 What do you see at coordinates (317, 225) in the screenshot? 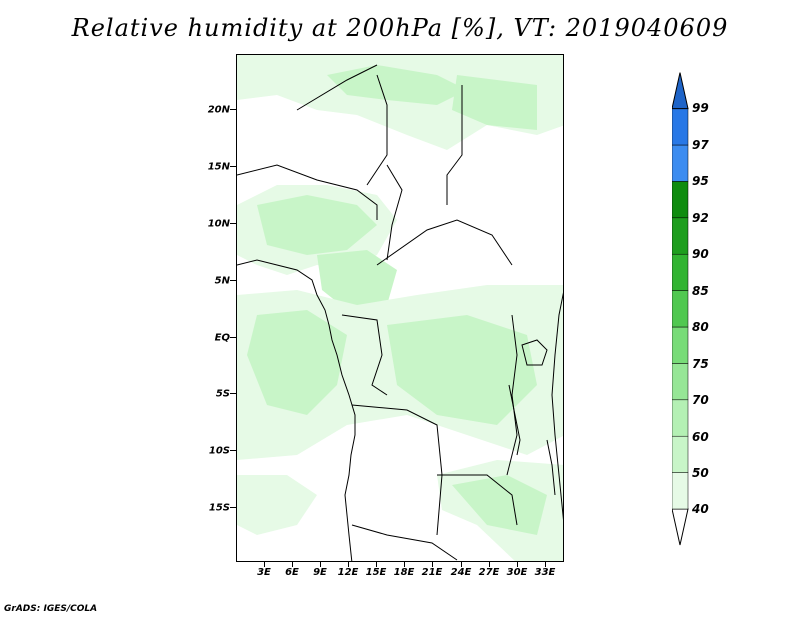
I see `humidity-area-west-core` at bounding box center [317, 225].